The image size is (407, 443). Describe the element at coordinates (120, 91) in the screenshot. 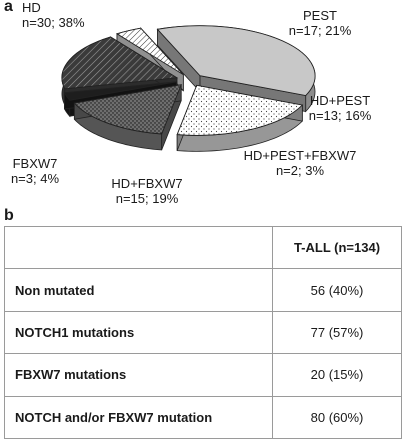

I see `pie-slice-hd-plus-pest-plus-fbxw7` at that location.